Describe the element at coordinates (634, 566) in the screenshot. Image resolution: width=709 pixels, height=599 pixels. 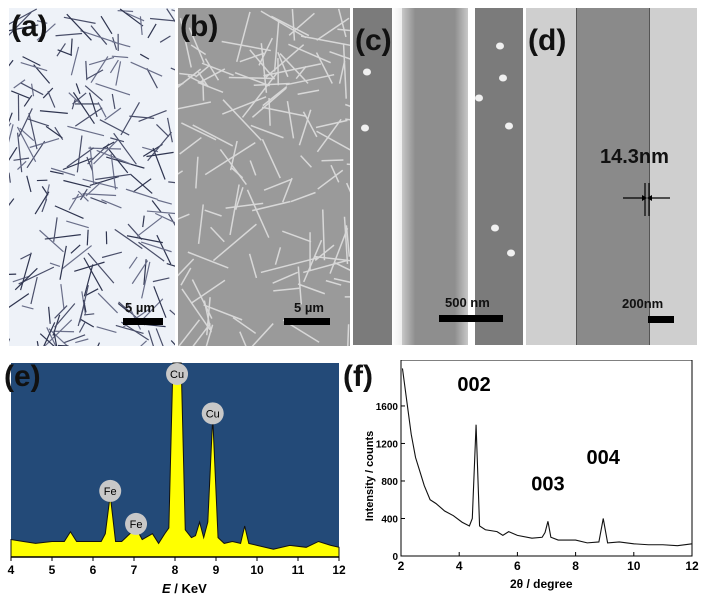
I see `x-tick-label: 10` at that location.